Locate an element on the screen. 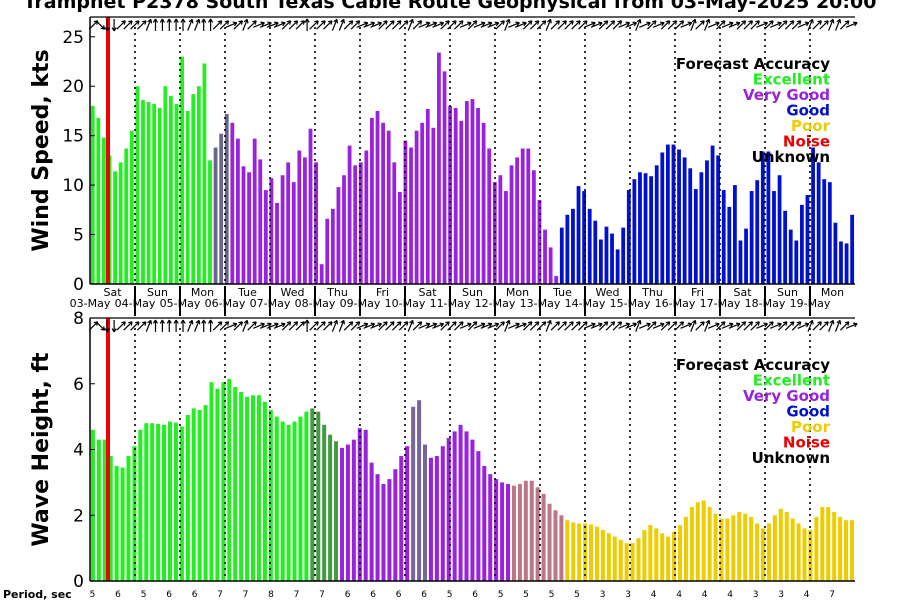 The height and width of the screenshot is (600, 900). legend-item: Good is located at coordinates (808, 412).